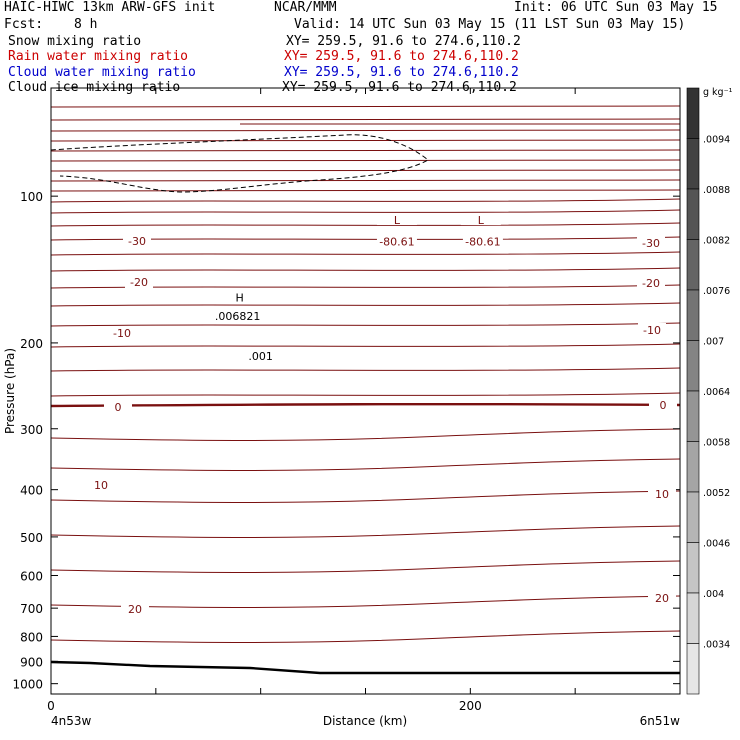 The width and height of the screenshot is (740, 740). What do you see at coordinates (365, 667) in the screenshot?
I see `terrain-line` at bounding box center [365, 667].